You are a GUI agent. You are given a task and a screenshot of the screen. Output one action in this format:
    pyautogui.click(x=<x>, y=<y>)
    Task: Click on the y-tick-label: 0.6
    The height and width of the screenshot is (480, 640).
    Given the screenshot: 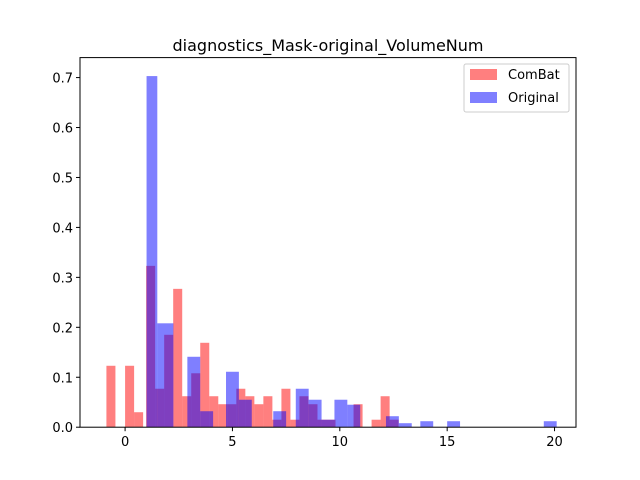 What is the action you would take?
    pyautogui.click(x=62, y=129)
    